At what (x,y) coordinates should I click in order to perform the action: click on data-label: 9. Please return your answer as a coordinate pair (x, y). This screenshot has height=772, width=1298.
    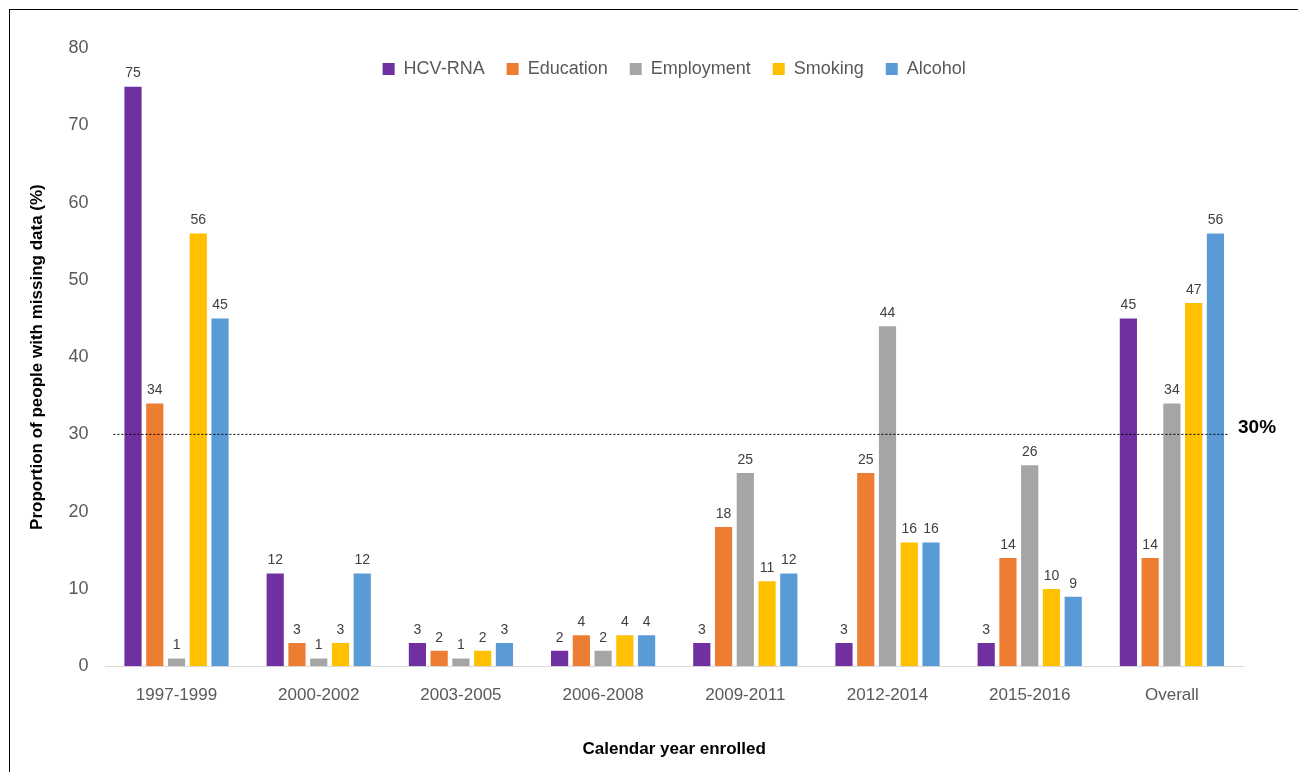
    Looking at the image, I should click on (1073, 582).